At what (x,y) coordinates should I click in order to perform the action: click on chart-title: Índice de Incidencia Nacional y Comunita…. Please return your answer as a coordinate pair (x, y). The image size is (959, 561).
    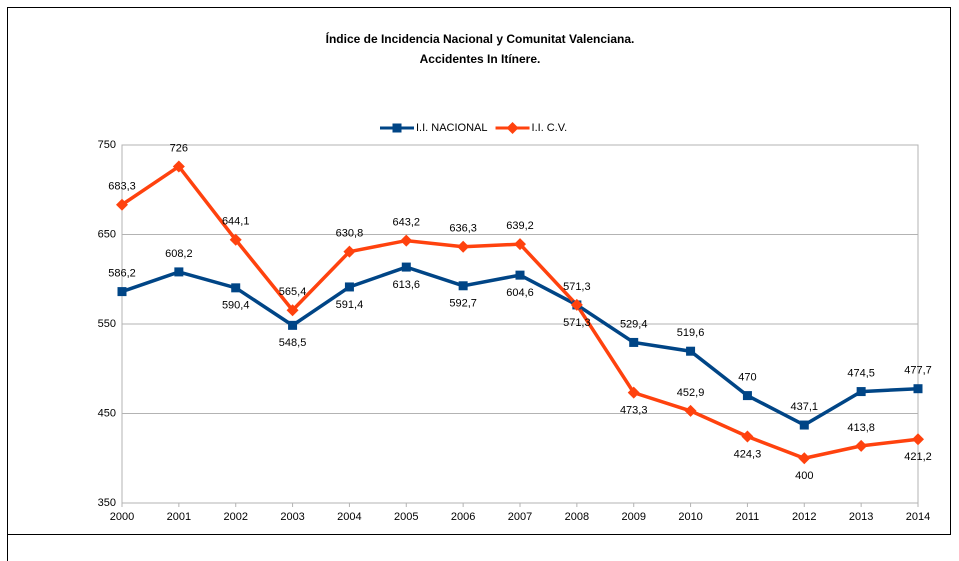
    Looking at the image, I should click on (480, 38).